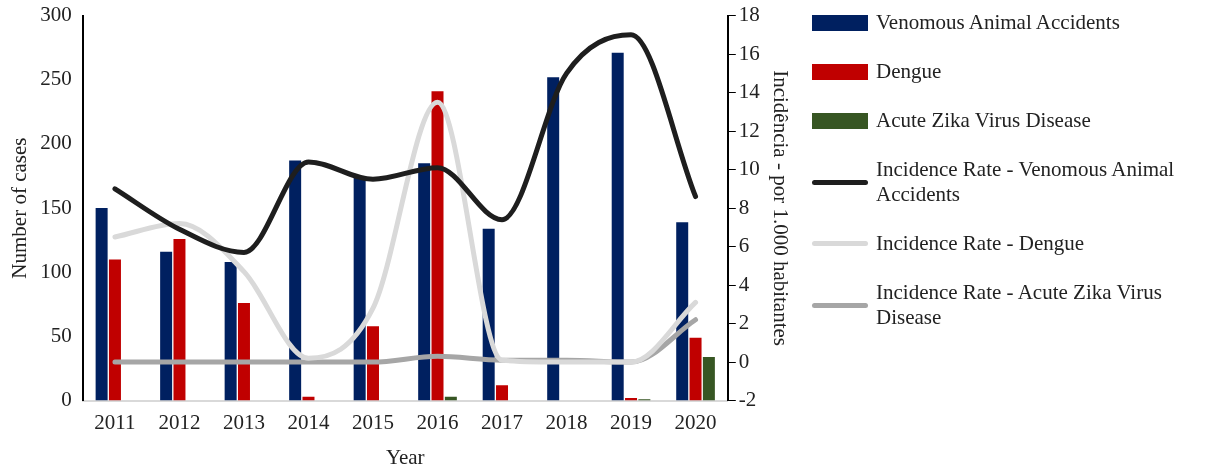 This screenshot has width=1209, height=471. What do you see at coordinates (243, 421) in the screenshot?
I see `x-tick-label: 2013` at bounding box center [243, 421].